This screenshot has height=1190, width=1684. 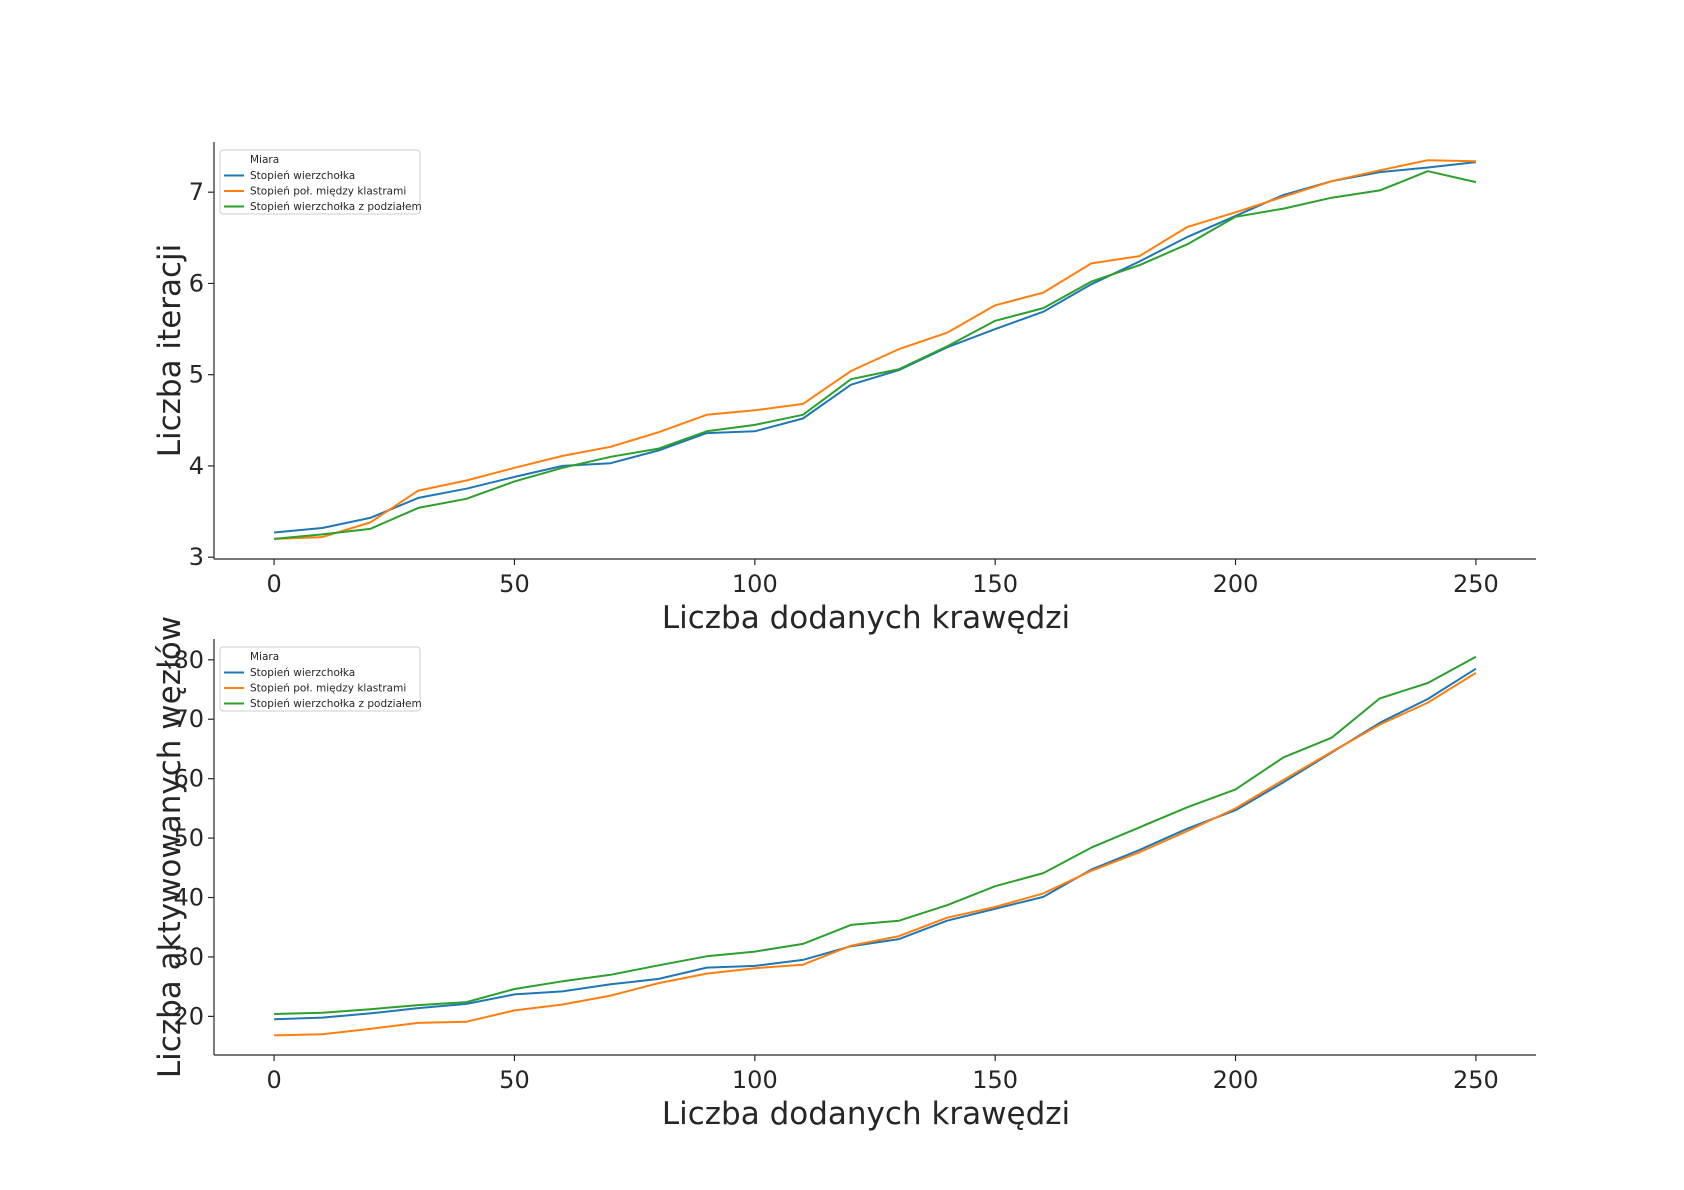 I want to click on y-tick-label: 7, so click(x=196, y=192).